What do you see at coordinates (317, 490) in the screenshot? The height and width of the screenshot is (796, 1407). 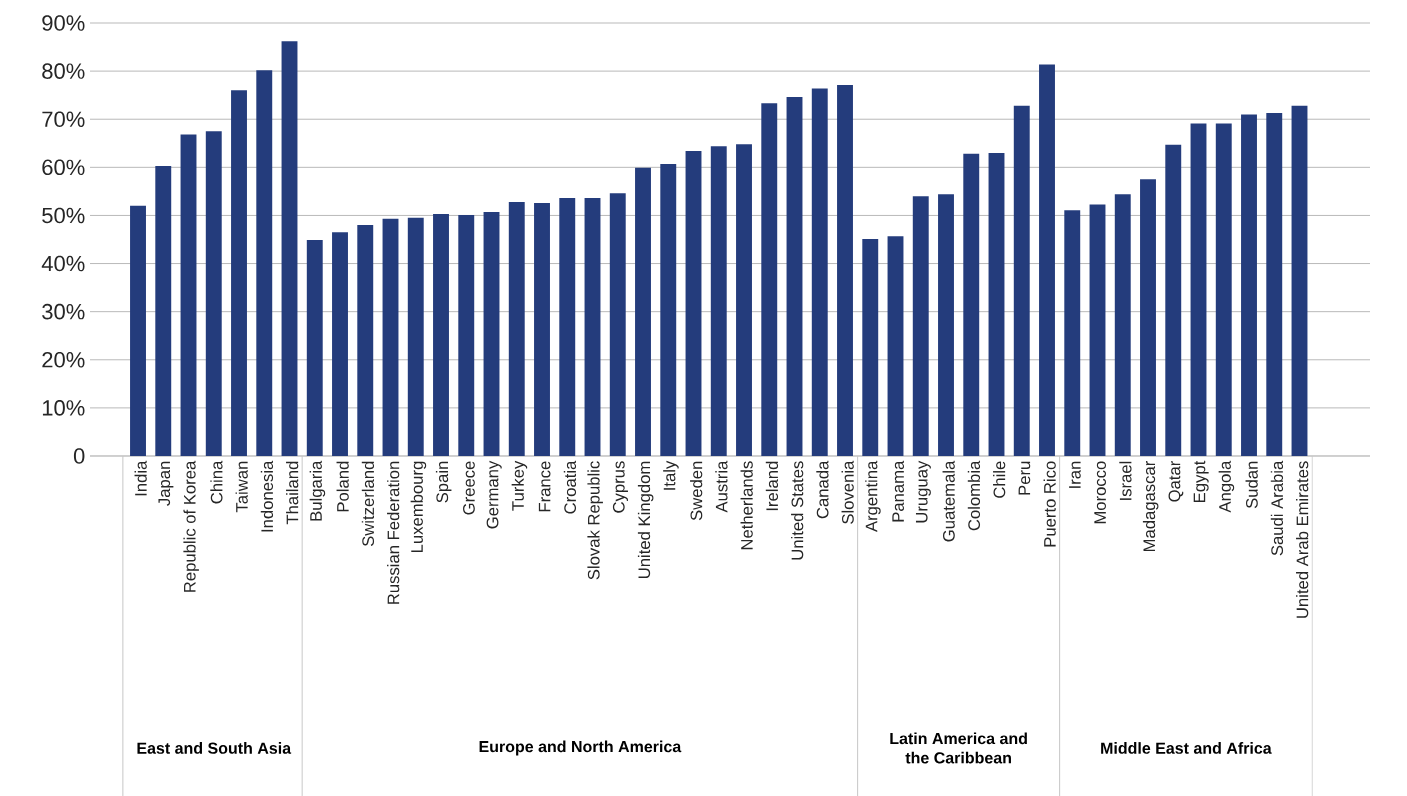 I see `x-tick-label: Bulgaria` at bounding box center [317, 490].